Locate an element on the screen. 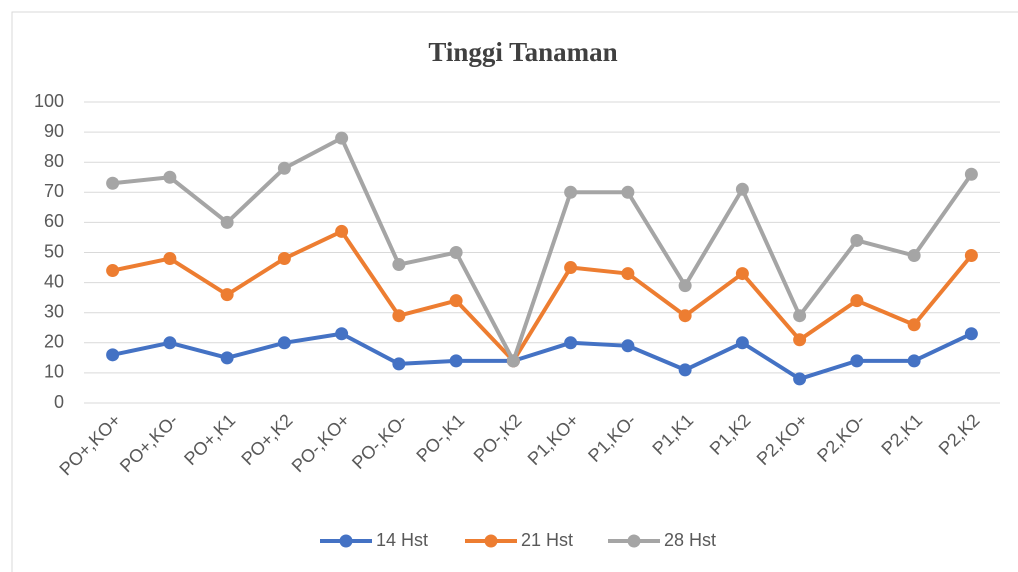 Image resolution: width=1018 pixels, height=572 pixels. x-tick-label: P1,KO+ is located at coordinates (553, 439).